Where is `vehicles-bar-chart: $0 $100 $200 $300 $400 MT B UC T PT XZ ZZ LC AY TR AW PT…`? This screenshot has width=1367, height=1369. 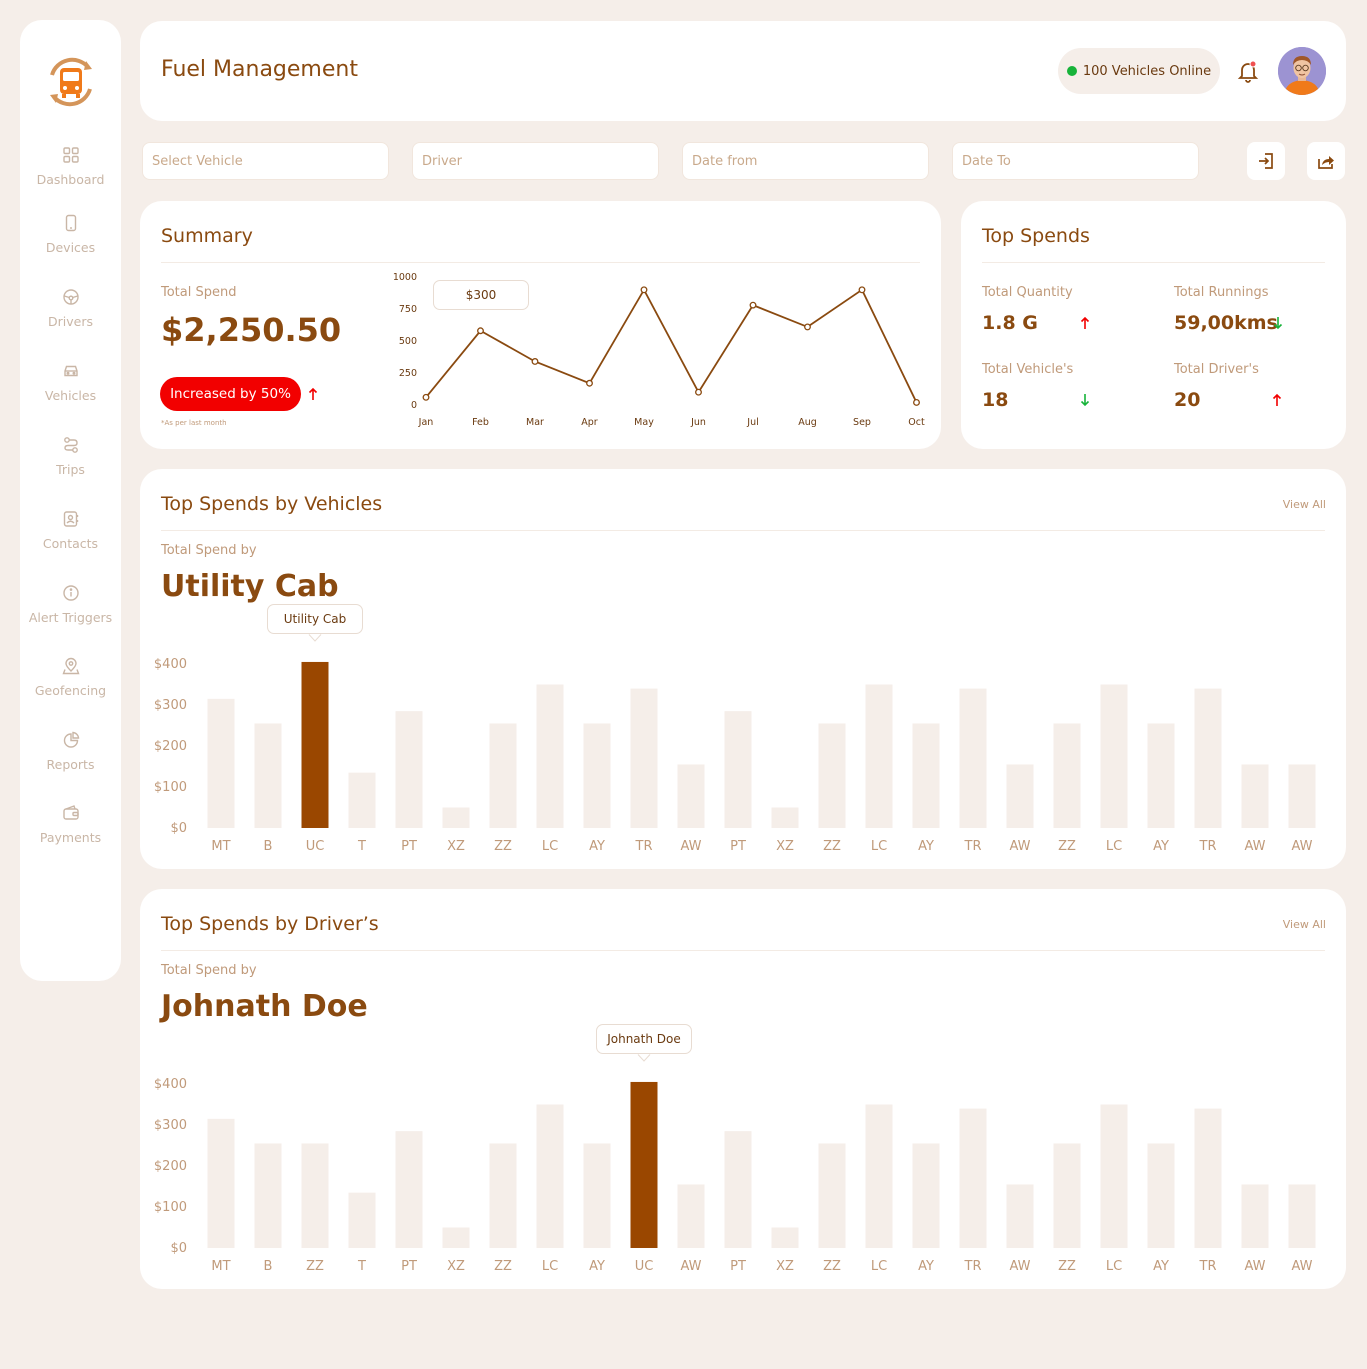 vehicles-bar-chart: $0 $100 $200 $300 $400 MT B UC T PT XZ ZZ LC AY TR AW PT… is located at coordinates (735, 744).